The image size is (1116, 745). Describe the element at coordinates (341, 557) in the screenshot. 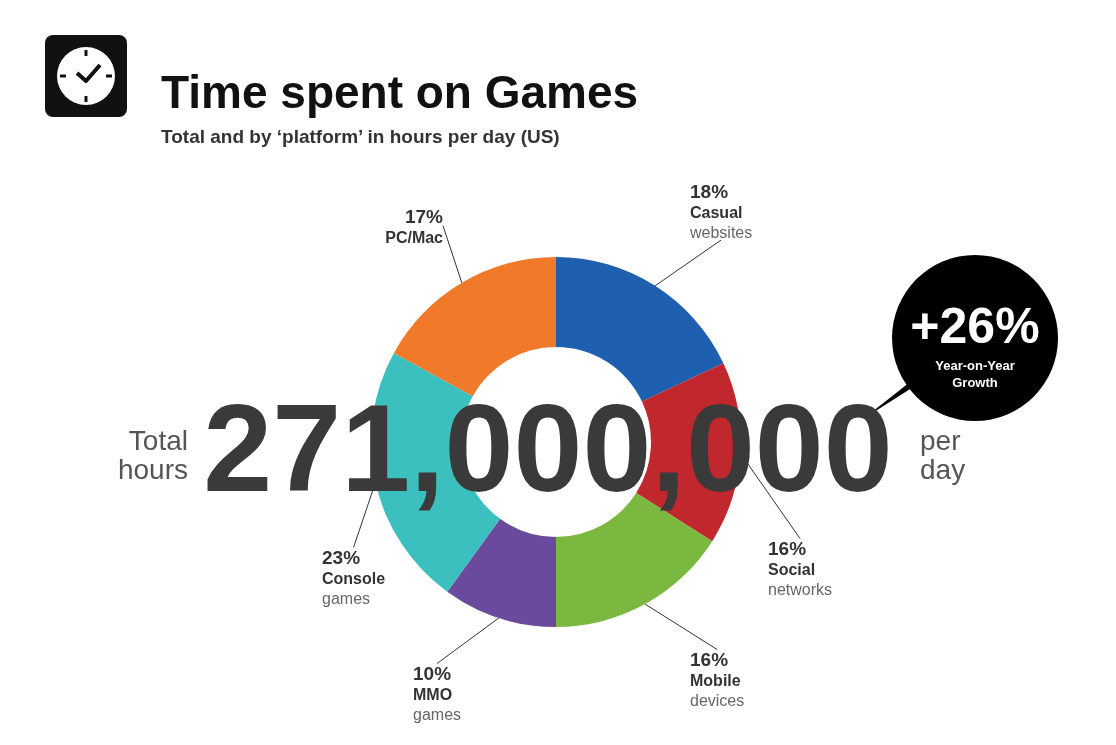

I see `data-label: 23%` at that location.